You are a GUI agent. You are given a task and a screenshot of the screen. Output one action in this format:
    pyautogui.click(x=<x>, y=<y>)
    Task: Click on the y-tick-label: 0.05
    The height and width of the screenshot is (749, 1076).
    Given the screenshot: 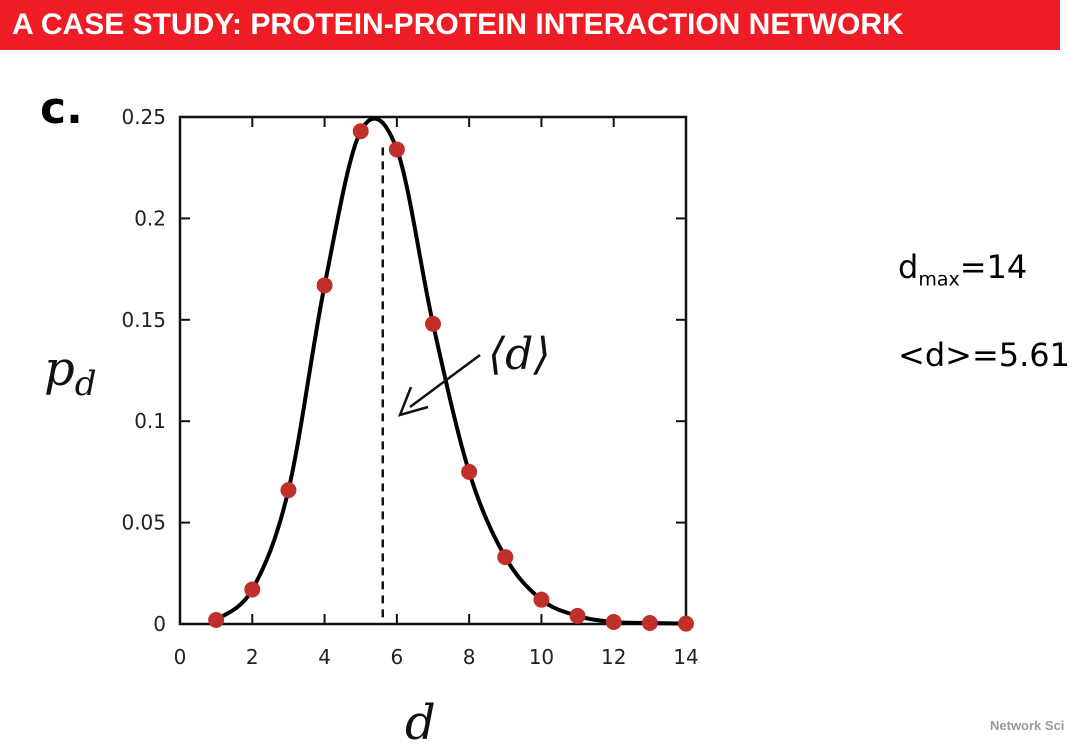 What is the action you would take?
    pyautogui.click(x=143, y=523)
    